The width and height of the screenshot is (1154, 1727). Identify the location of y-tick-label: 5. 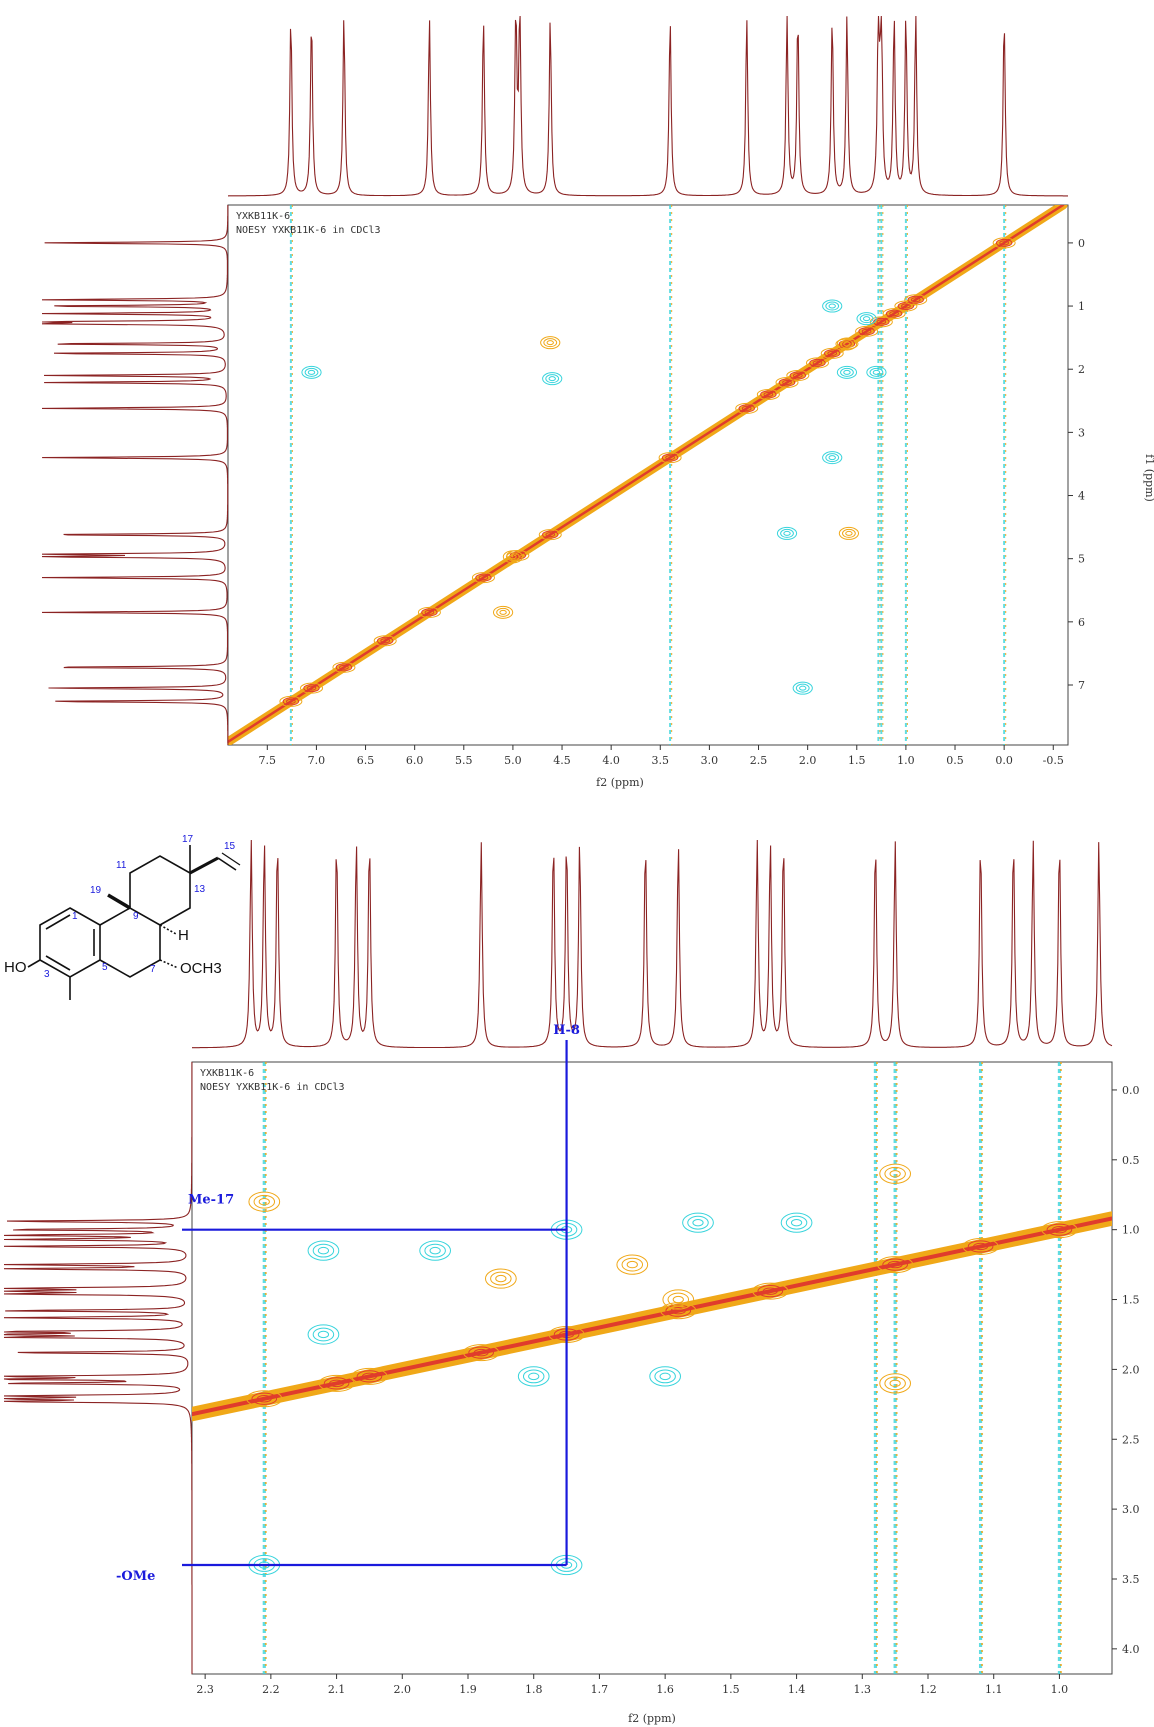
(1081, 559).